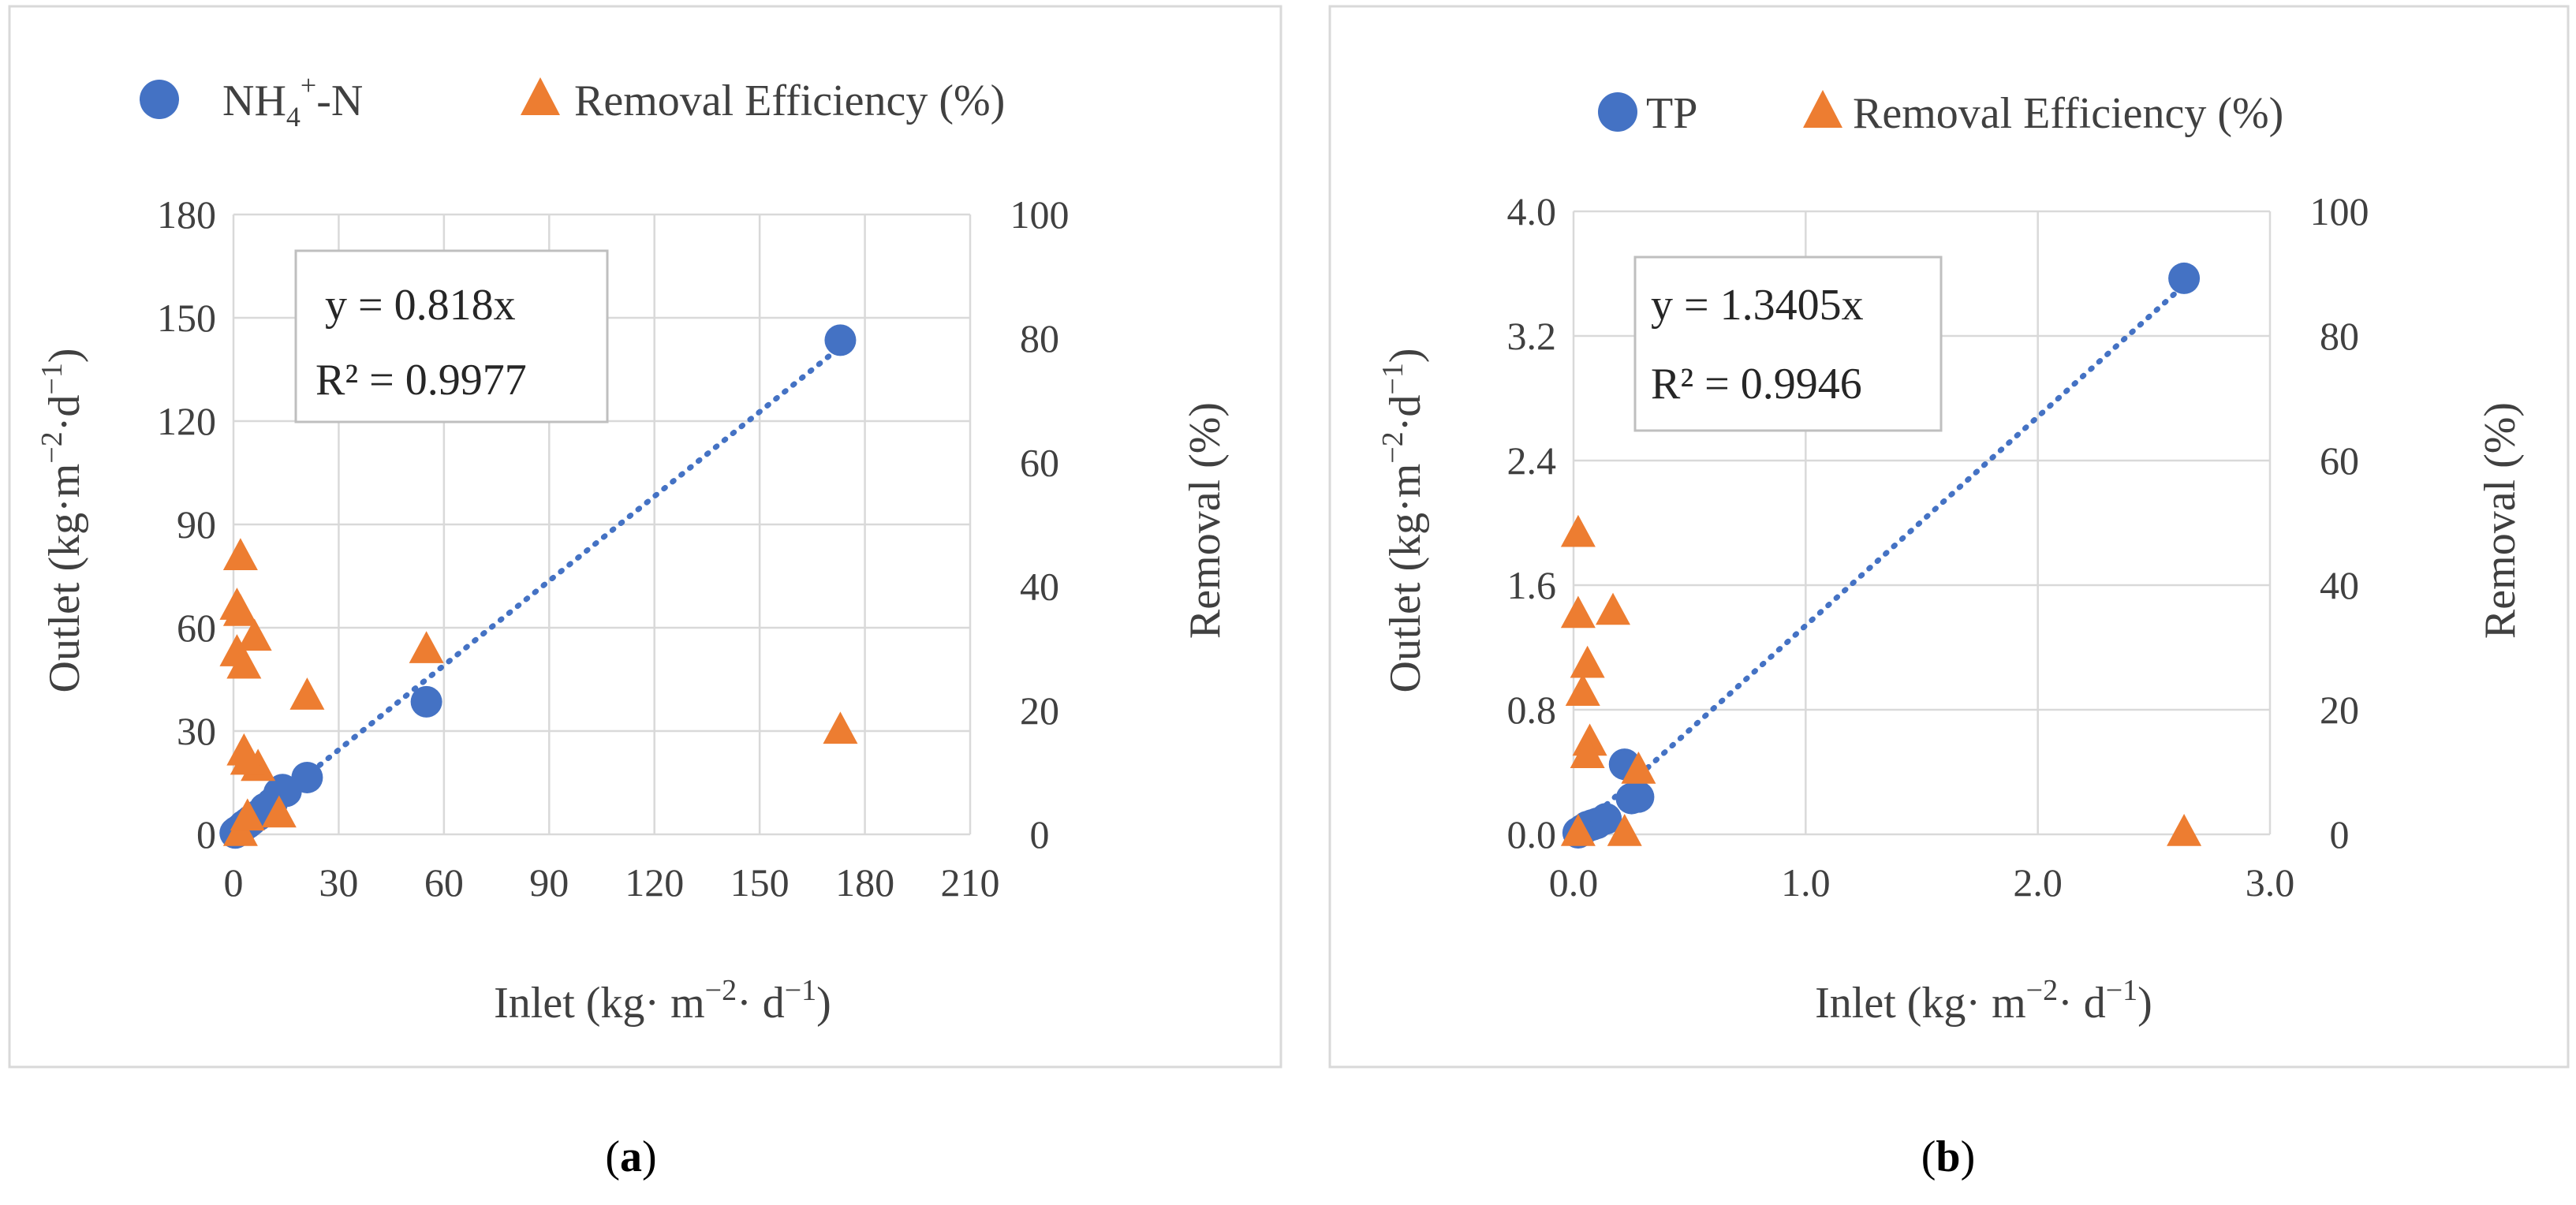  I want to click on equation-a-text: y = 0.818x, so click(420, 305).